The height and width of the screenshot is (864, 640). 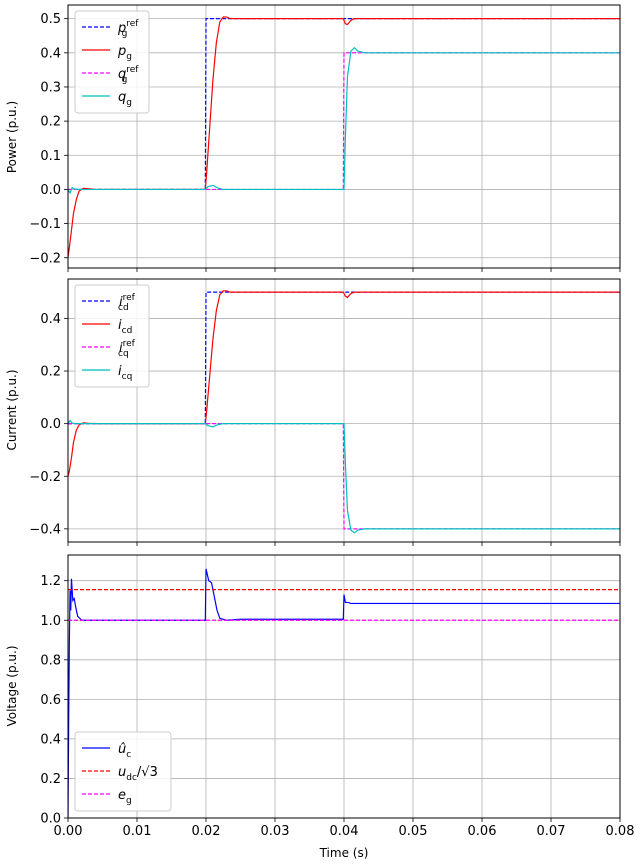 I want to click on y-tick-label: 0.8, so click(x=50, y=660).